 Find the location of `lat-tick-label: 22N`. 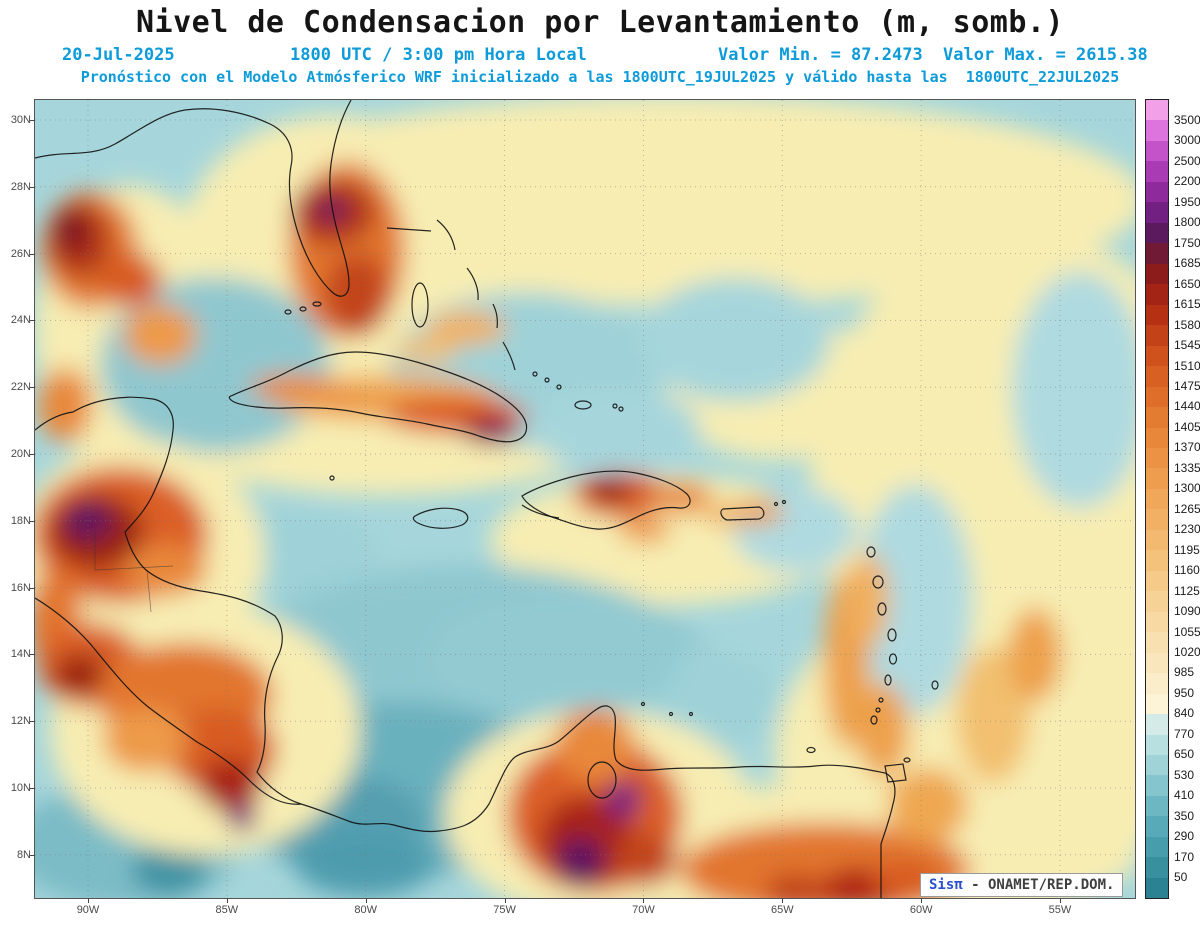

lat-tick-label: 22N is located at coordinates (20, 387).